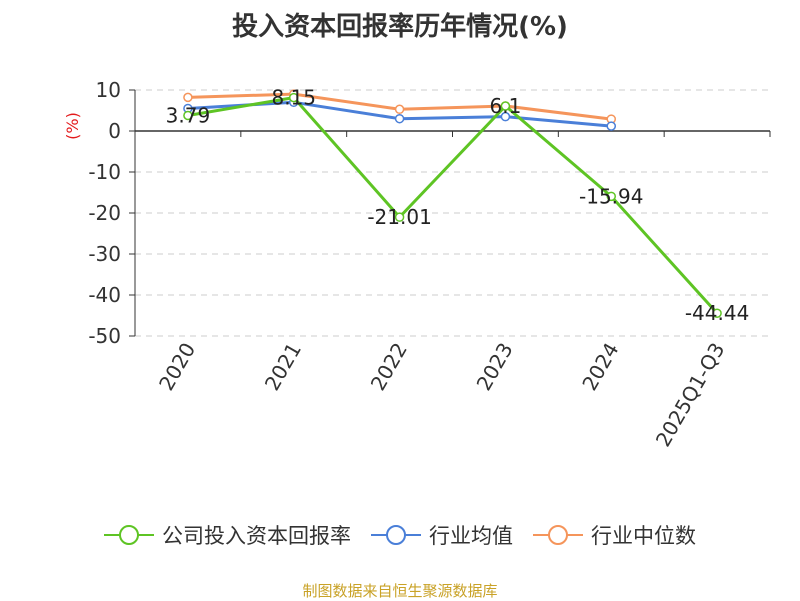 The image size is (800, 601). What do you see at coordinates (104, 213) in the screenshot?
I see `y-tick-label: -20` at bounding box center [104, 213].